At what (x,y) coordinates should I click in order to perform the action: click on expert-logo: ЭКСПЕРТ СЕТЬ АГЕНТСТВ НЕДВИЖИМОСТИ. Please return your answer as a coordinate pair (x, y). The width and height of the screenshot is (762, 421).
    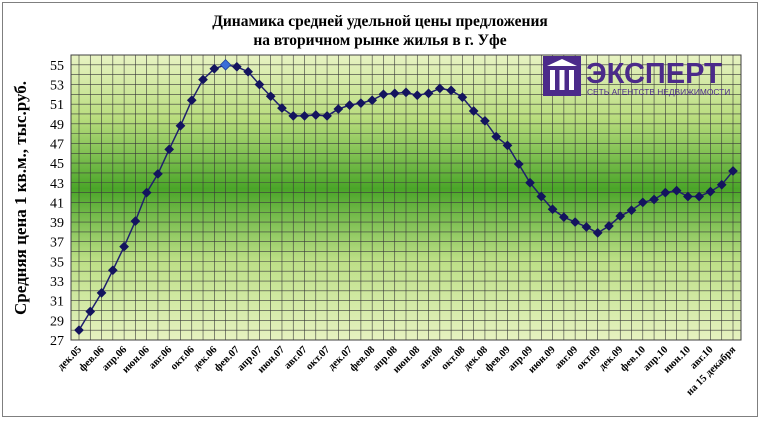
    Looking at the image, I should click on (636, 76).